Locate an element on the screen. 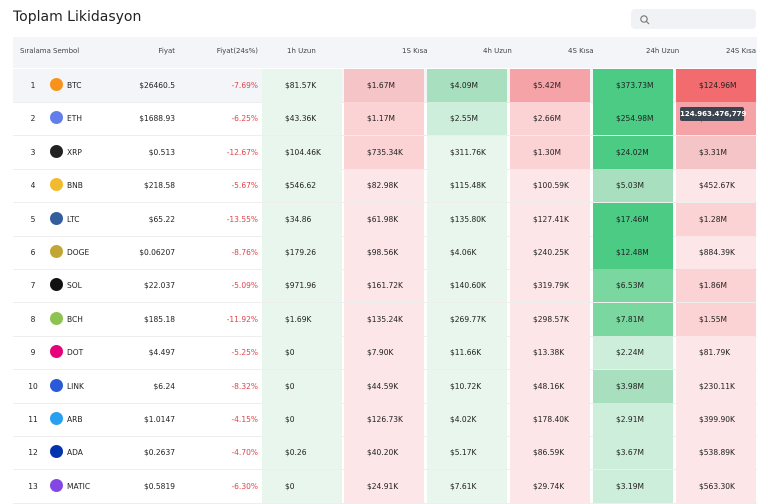  liquidation-value: $29.74K is located at coordinates (549, 486).